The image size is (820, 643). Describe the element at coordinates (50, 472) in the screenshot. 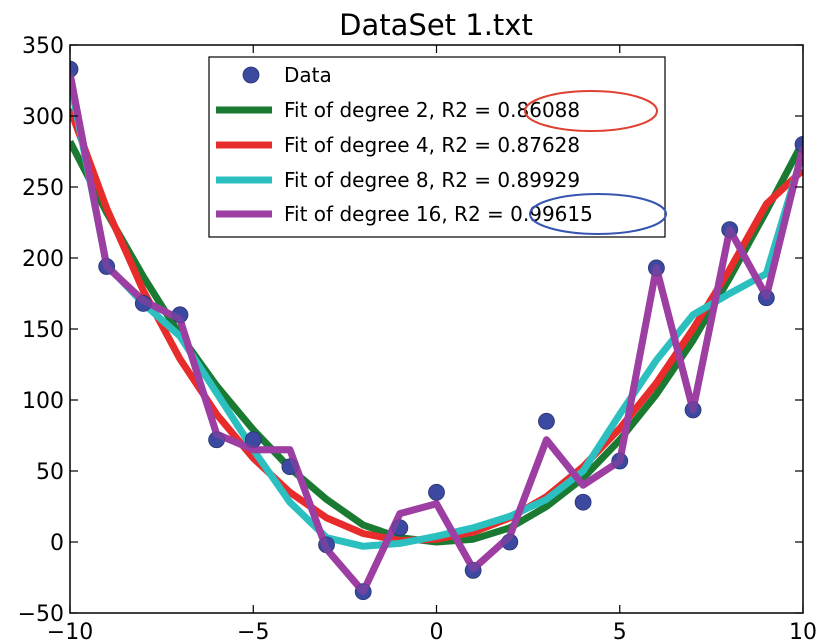

I see `y-tick-label: 50` at that location.